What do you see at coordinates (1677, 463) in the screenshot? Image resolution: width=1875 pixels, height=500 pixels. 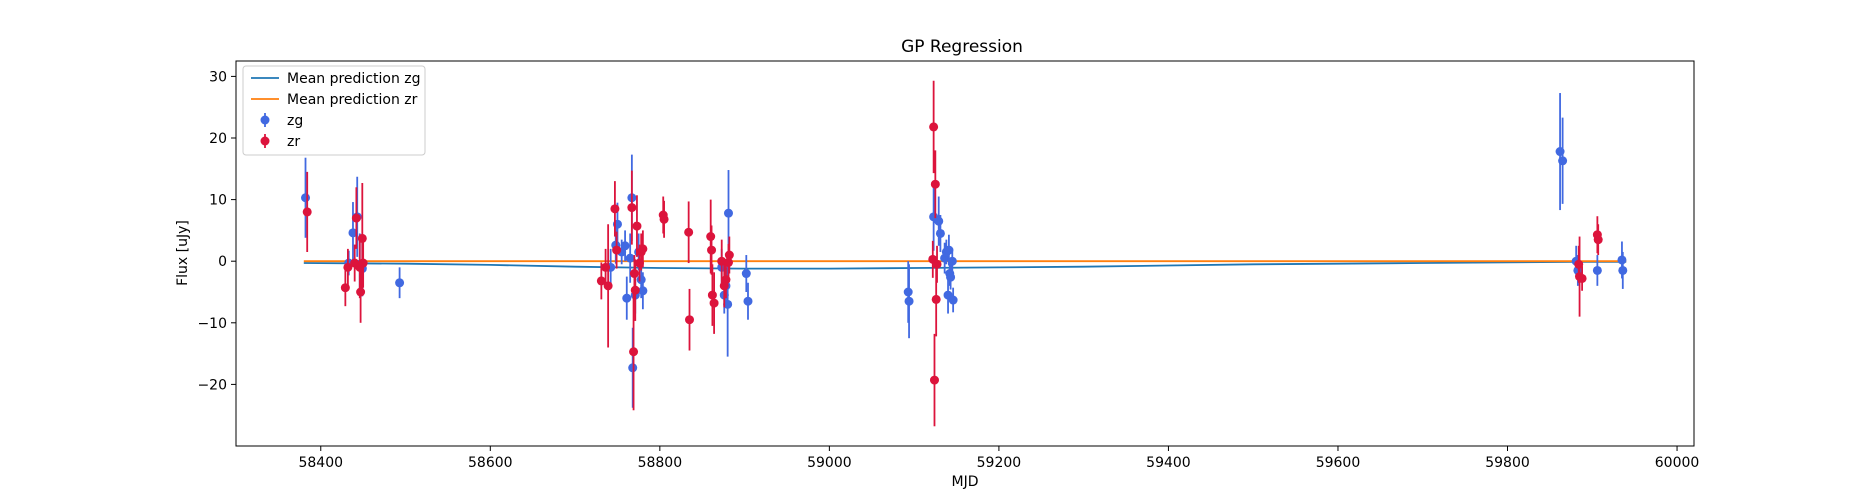 I see `x-tick-label: 60000` at bounding box center [1677, 463].